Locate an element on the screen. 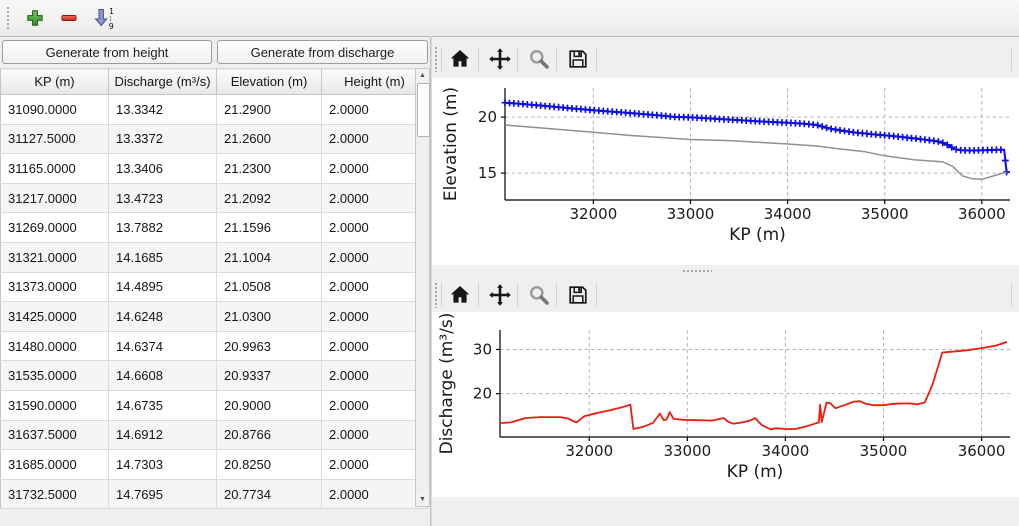 The height and width of the screenshot is (526, 1019). table-cell: 31269.0000 is located at coordinates (54, 227).